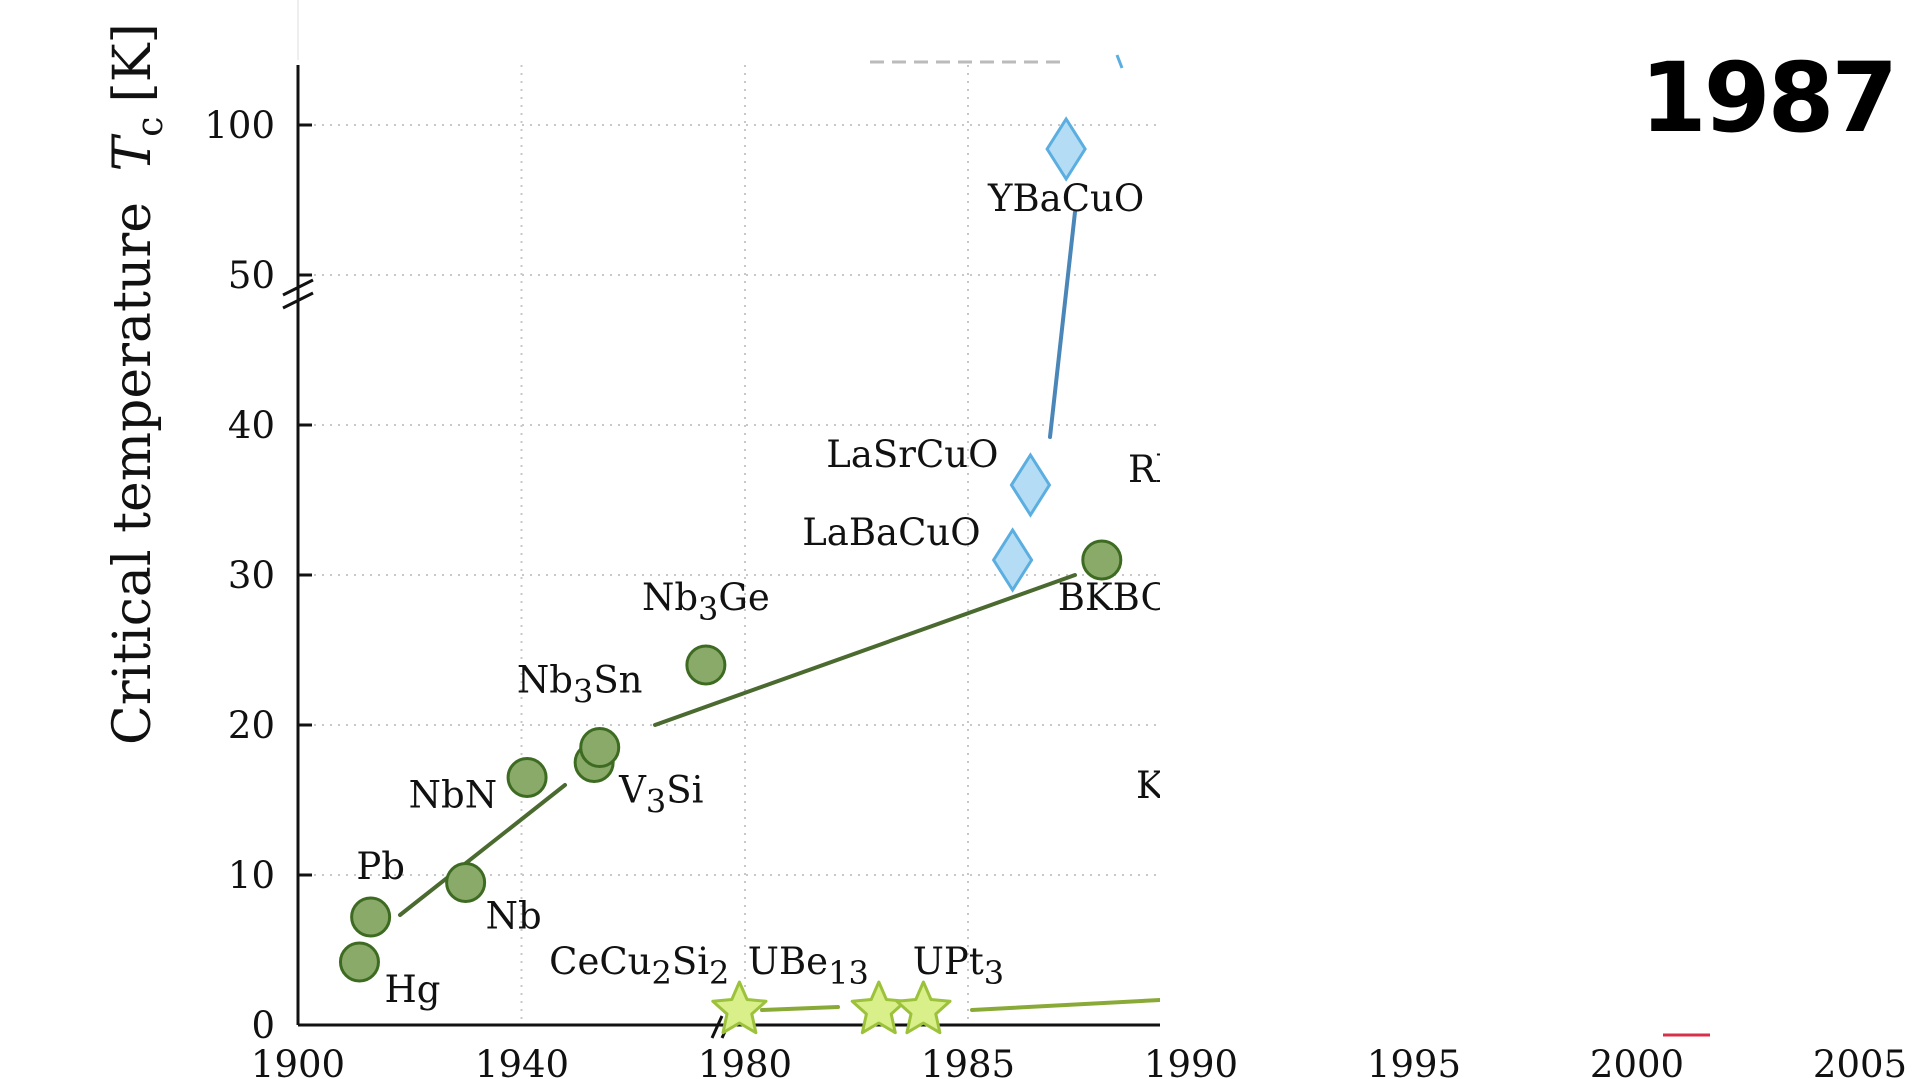  Describe the element at coordinates (380, 866) in the screenshot. I see `point-label: Pb` at that location.